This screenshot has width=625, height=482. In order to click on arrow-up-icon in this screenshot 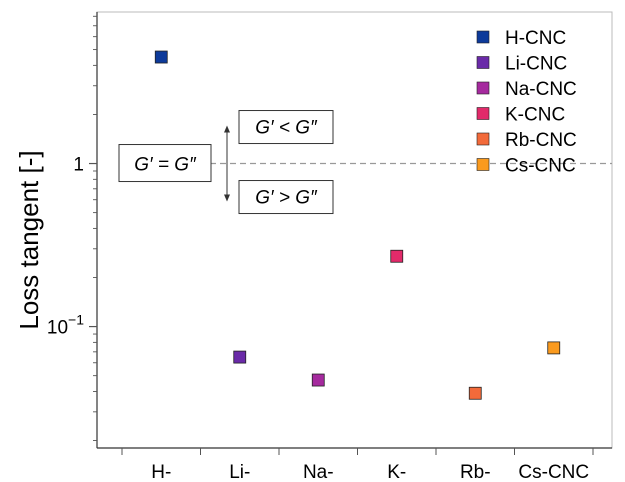, I will do `click(227, 129)`.